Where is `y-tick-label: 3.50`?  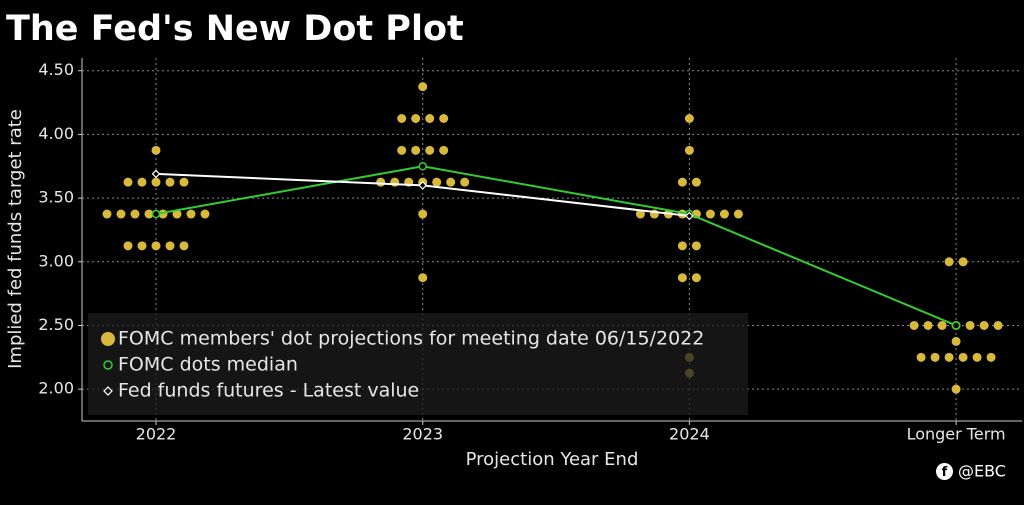 y-tick-label: 3.50 is located at coordinates (56, 197).